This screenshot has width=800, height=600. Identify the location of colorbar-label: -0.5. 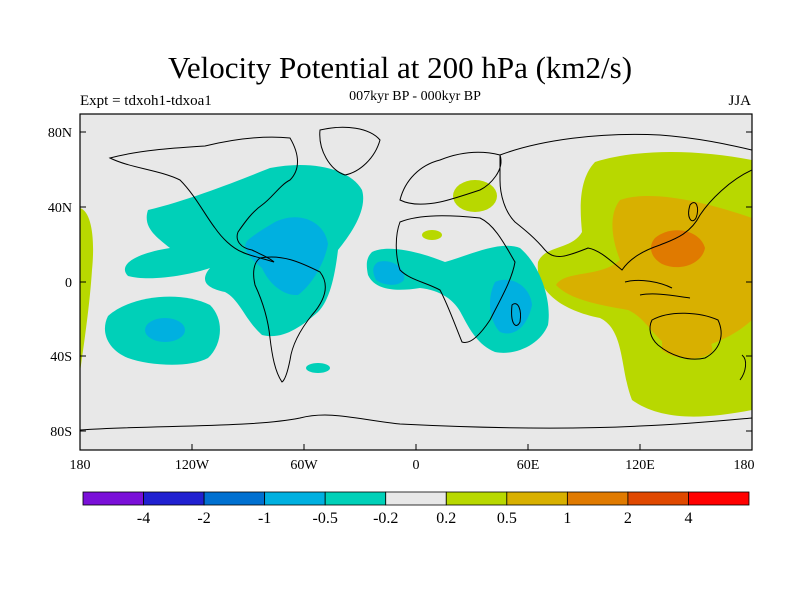
(325, 518).